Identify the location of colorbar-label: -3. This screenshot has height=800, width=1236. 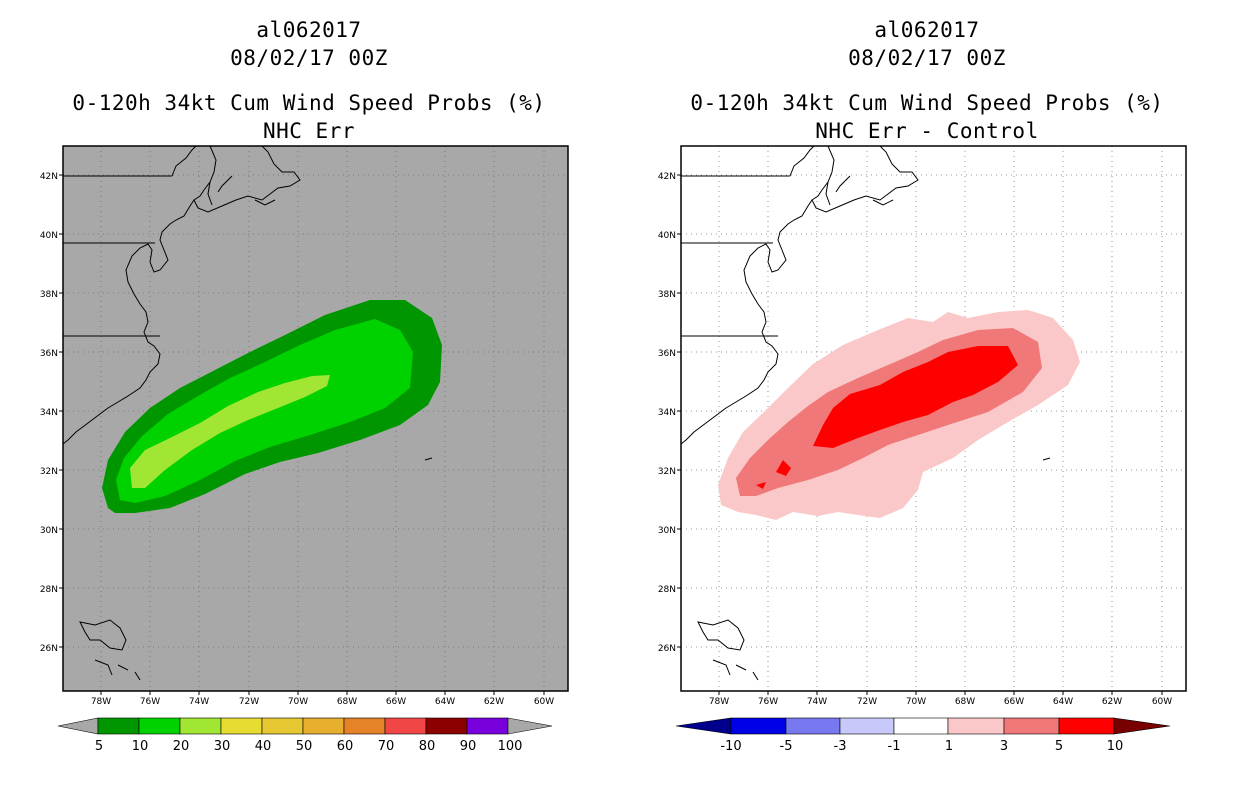
(840, 746).